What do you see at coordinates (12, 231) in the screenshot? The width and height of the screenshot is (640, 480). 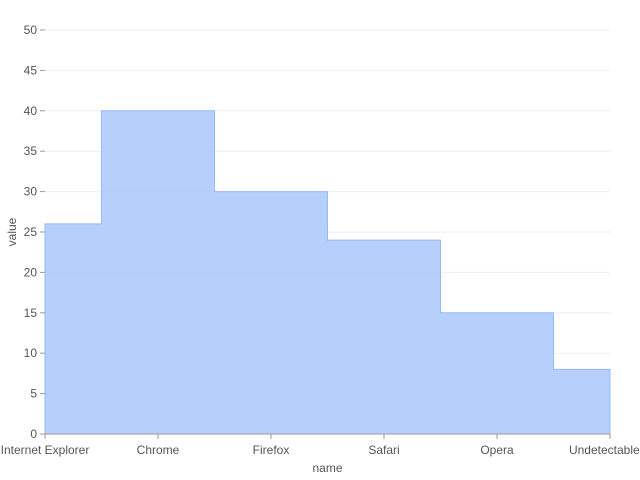 I see `y-axis-title: value` at bounding box center [12, 231].